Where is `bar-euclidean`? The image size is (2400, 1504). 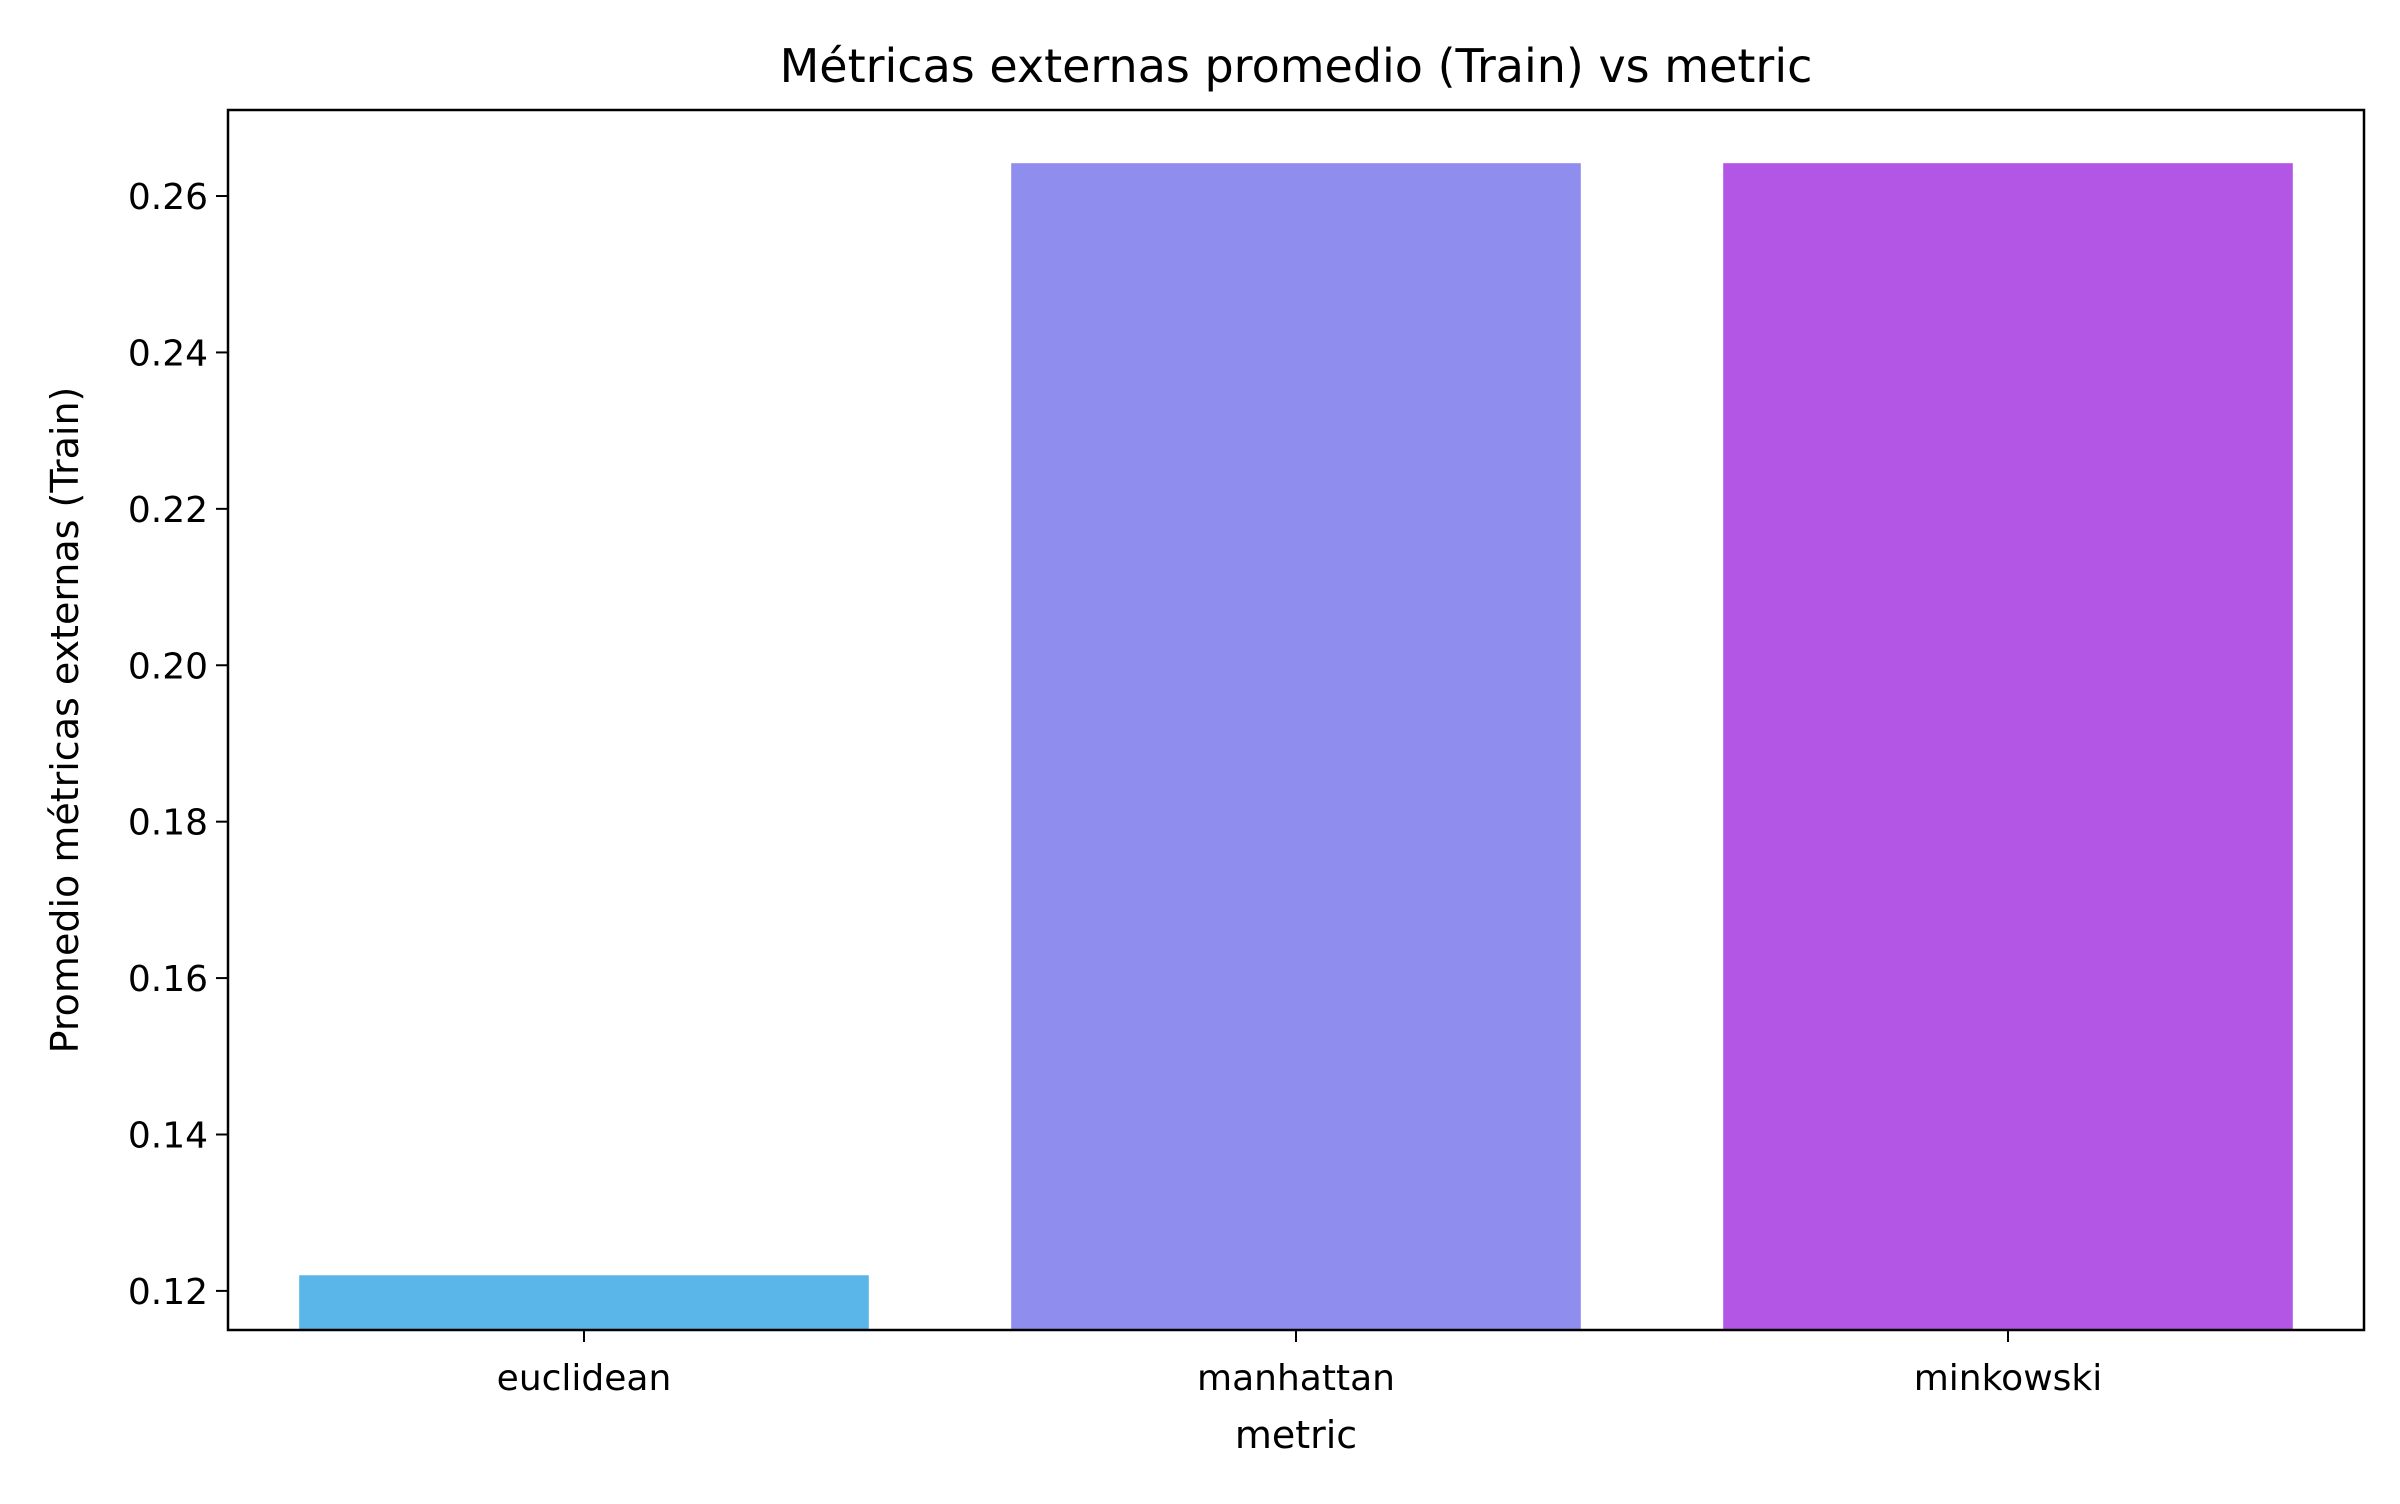 bar-euclidean is located at coordinates (584, 1302).